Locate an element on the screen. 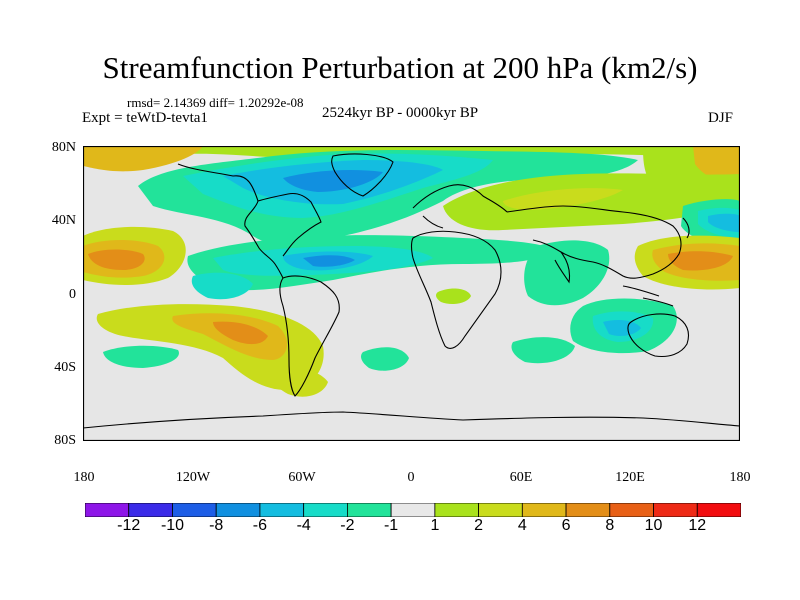 This screenshot has width=800, height=600. contour-positive-sam-south is located at coordinates (300, 383).